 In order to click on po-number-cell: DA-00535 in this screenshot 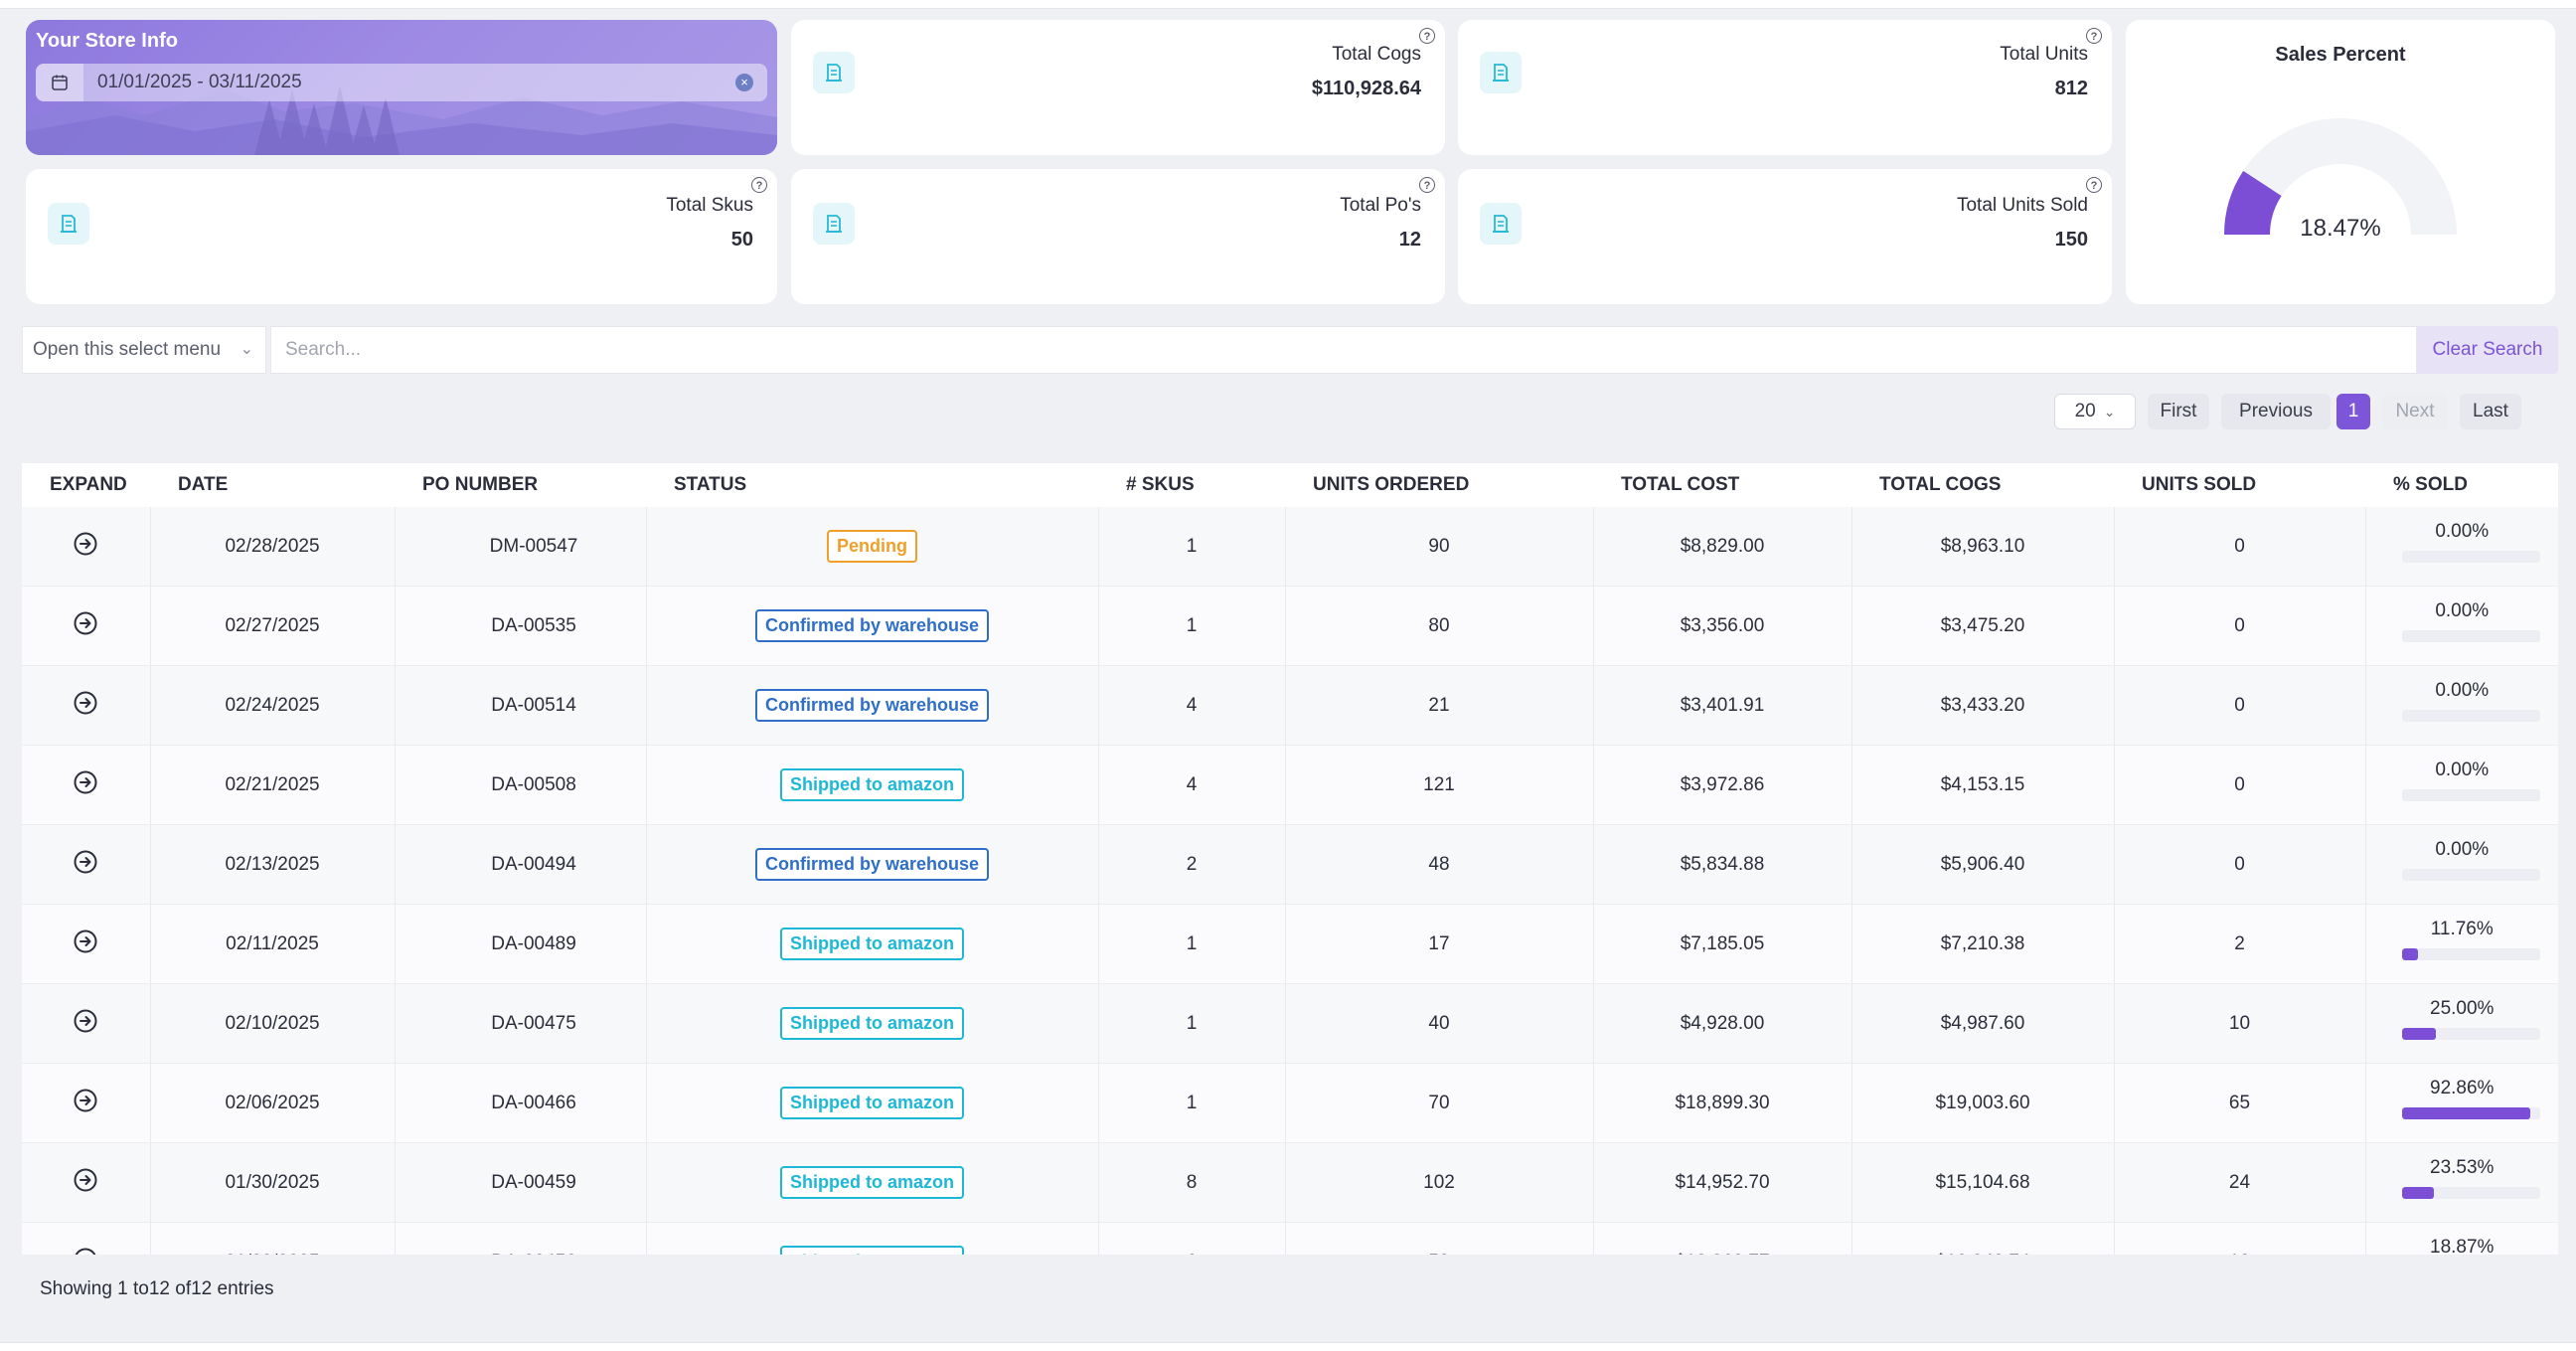, I will do `click(521, 626)`.